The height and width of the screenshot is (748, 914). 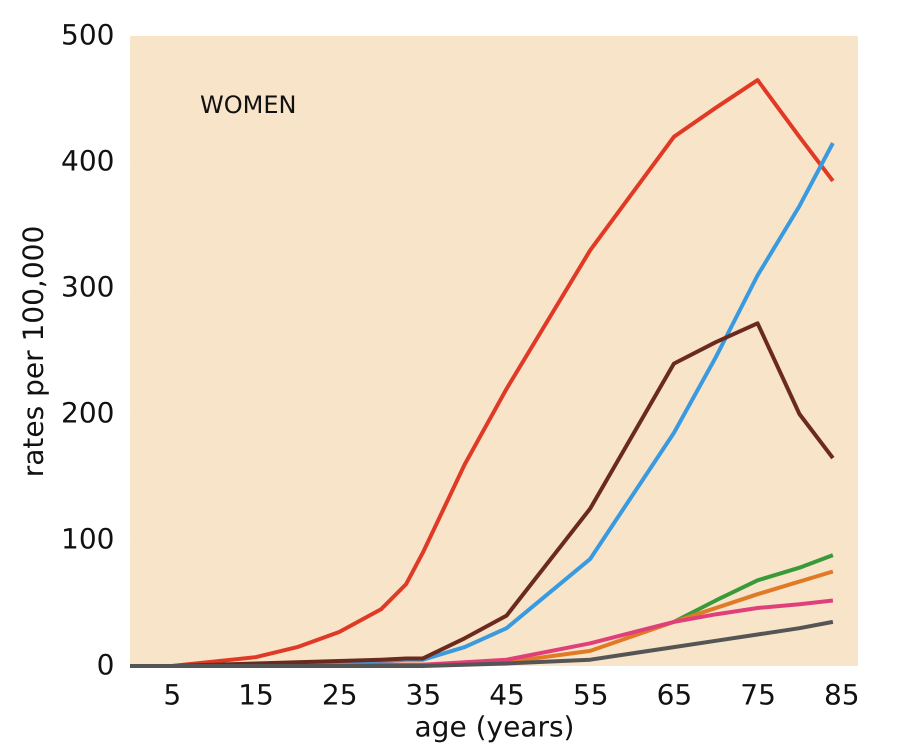 I want to click on x-tick-label: 25, so click(x=340, y=695).